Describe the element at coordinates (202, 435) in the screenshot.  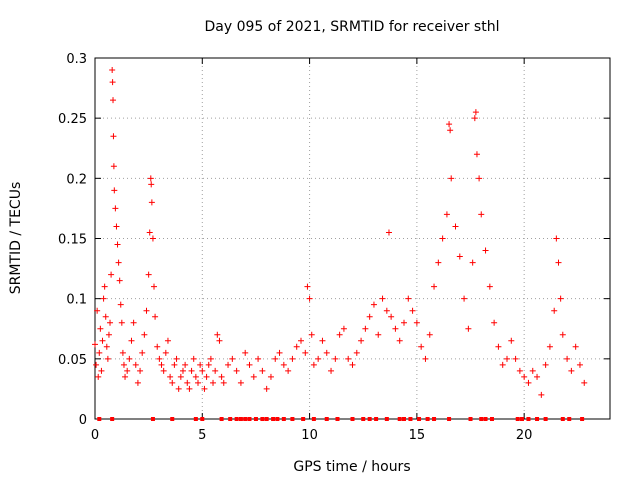
I see `x-tick-label: 5` at that location.